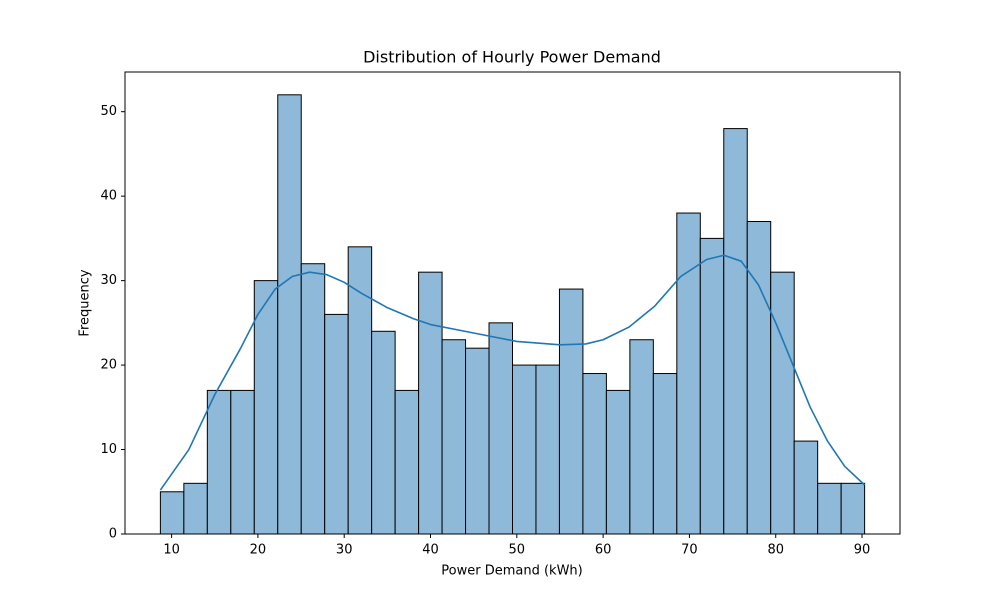 The width and height of the screenshot is (1000, 604). What do you see at coordinates (512, 57) in the screenshot?
I see `chart-title: Distribution of Hourly Power Demand` at bounding box center [512, 57].